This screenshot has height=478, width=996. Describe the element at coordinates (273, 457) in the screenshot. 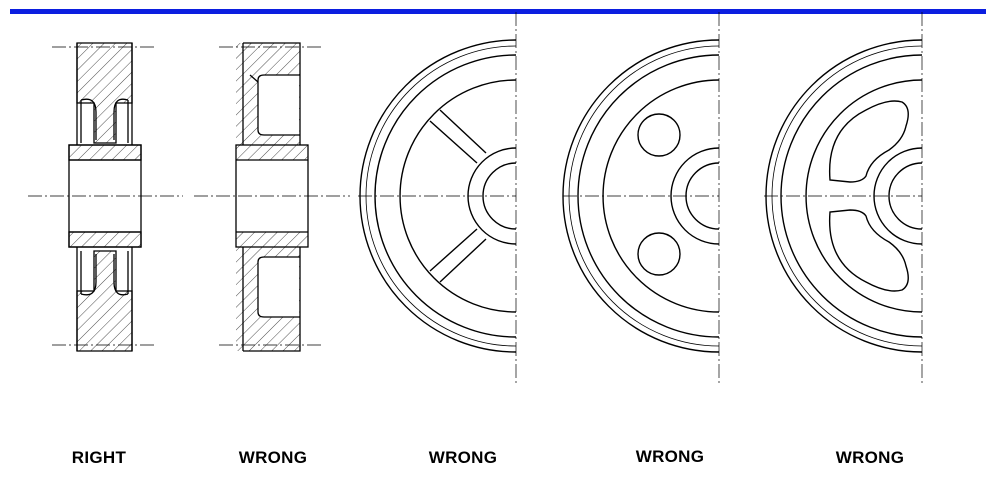

I see `caption-view-2: WRONG` at that location.